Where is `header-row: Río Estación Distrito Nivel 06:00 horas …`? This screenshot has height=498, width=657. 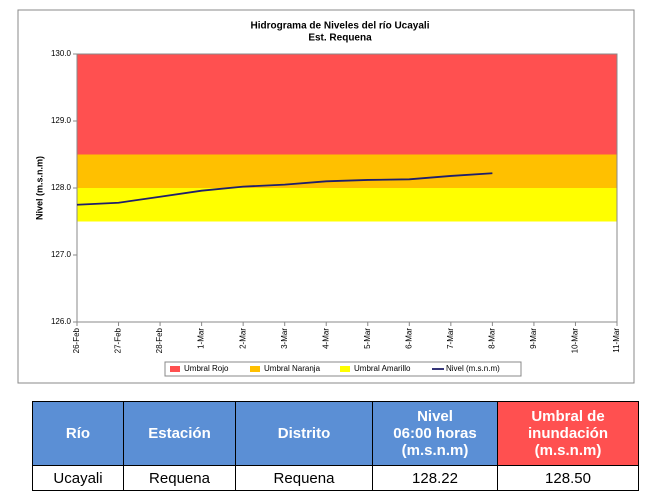
header-row: Río Estación Distrito Nivel 06:00 horas … is located at coordinates (335, 433).